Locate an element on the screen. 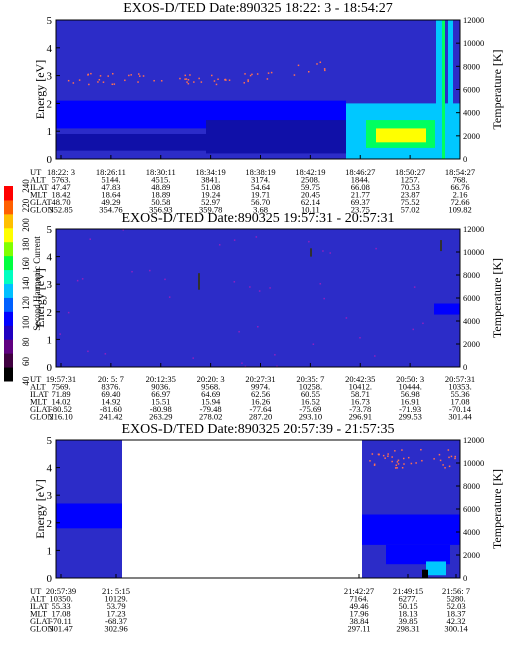 The width and height of the screenshot is (505, 649). orbit-value: 42.32 is located at coordinates (455, 621).